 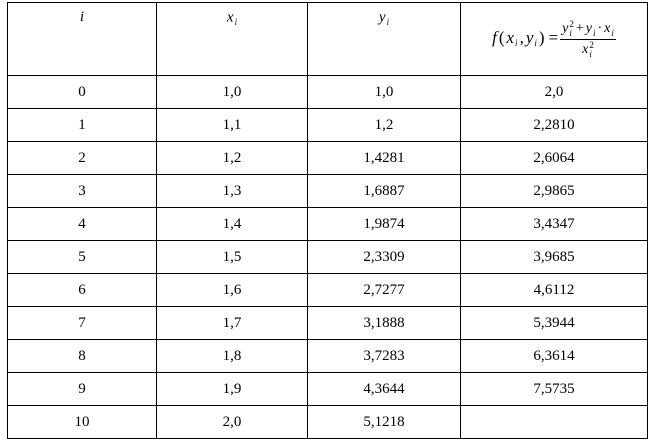 What do you see at coordinates (232, 421) in the screenshot?
I see `cell-text: 2,0` at bounding box center [232, 421].